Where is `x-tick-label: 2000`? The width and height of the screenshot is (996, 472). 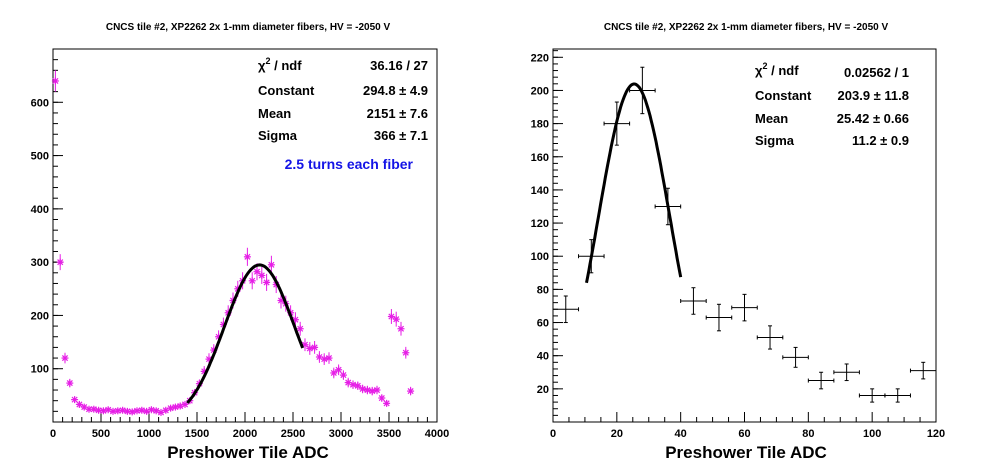
x-tick-label: 2000 is located at coordinates (245, 434).